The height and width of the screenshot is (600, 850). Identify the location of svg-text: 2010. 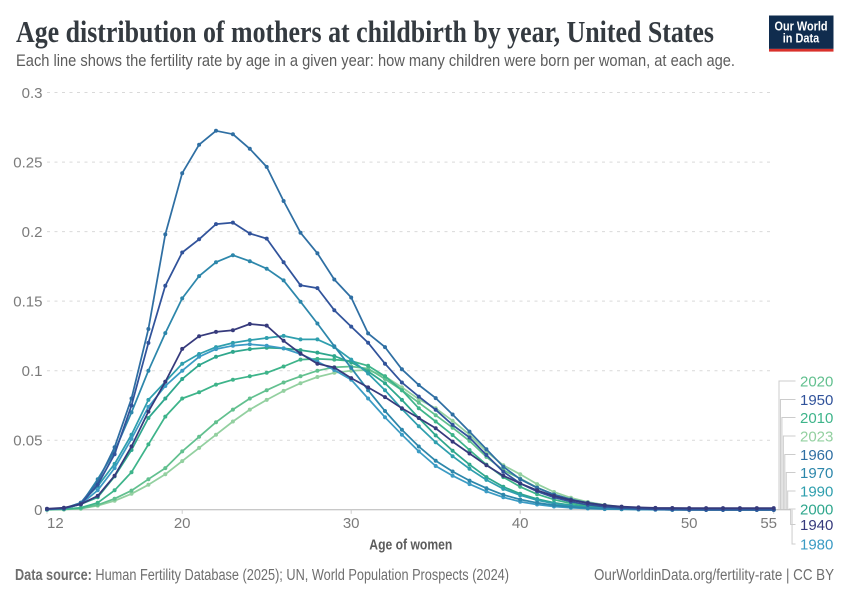
(816, 418).